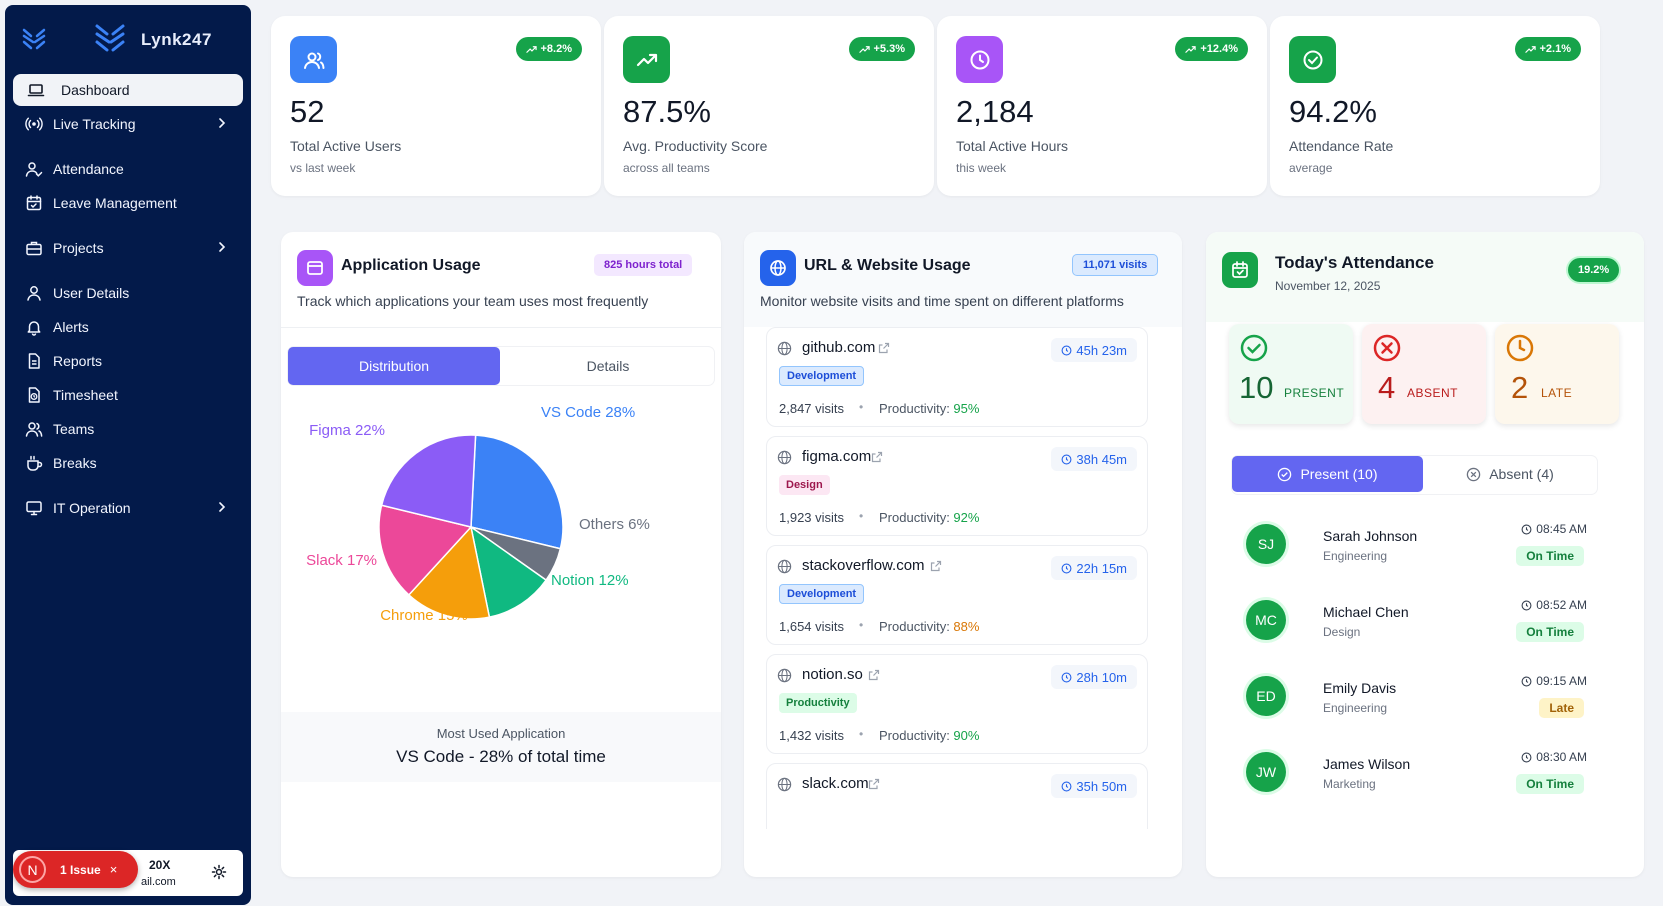 This screenshot has width=1663, height=906. What do you see at coordinates (966, 517) in the screenshot?
I see `productivity-value: 92%` at bounding box center [966, 517].